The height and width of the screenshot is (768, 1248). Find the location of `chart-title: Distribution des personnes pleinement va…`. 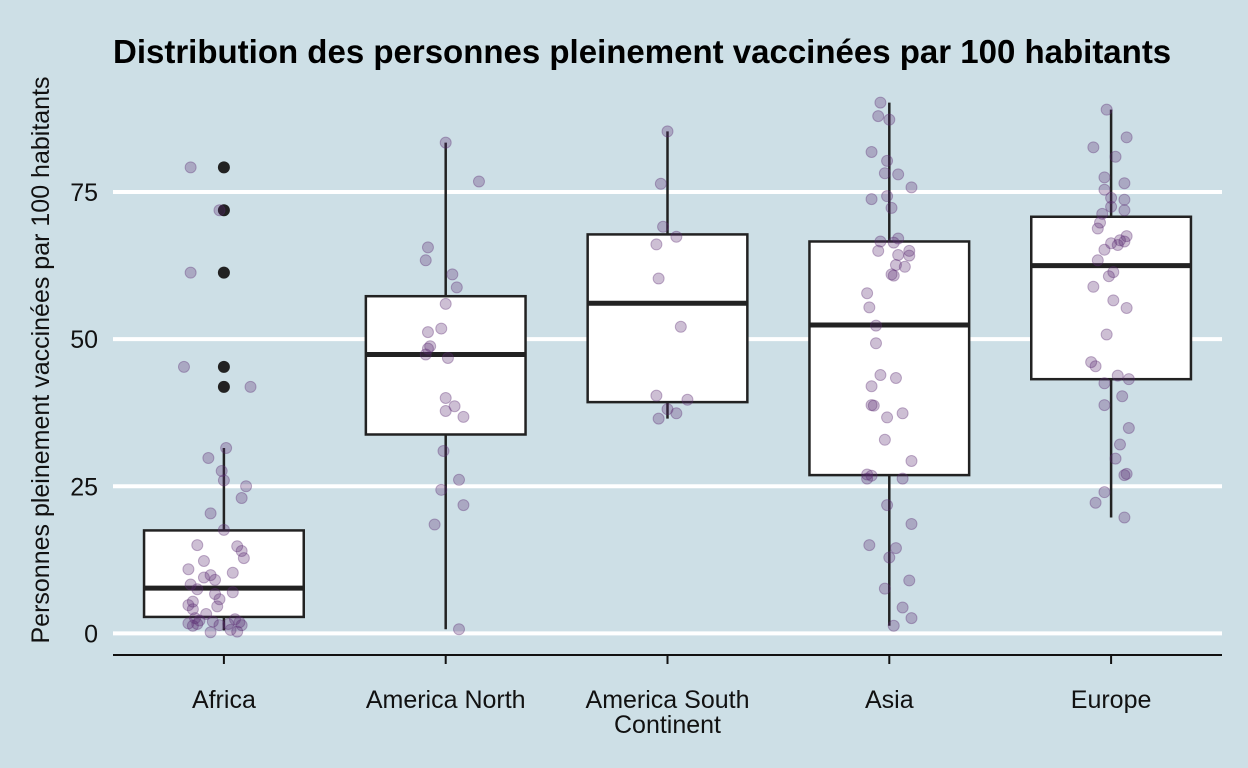

chart-title: Distribution des personnes pleinement va… is located at coordinates (642, 51).